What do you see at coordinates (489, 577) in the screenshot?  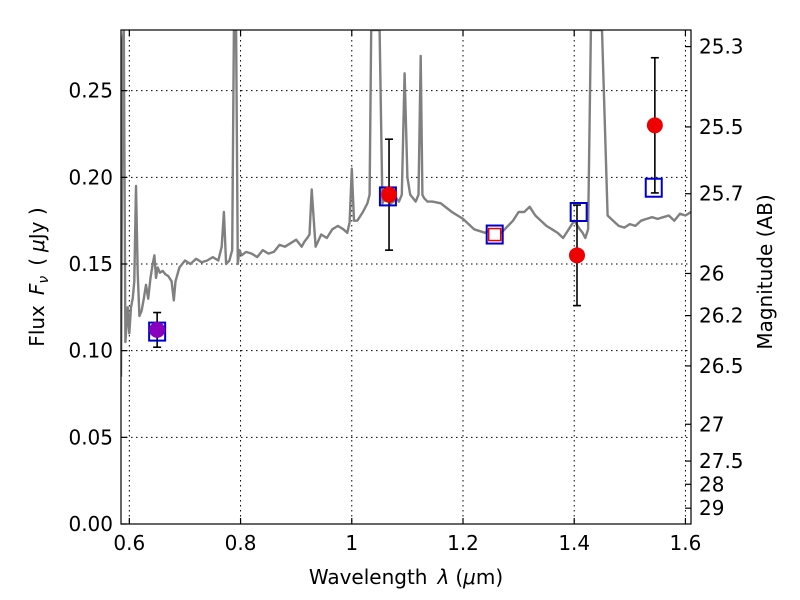 I see `x-axis-label-unit-rest: m)` at bounding box center [489, 577].